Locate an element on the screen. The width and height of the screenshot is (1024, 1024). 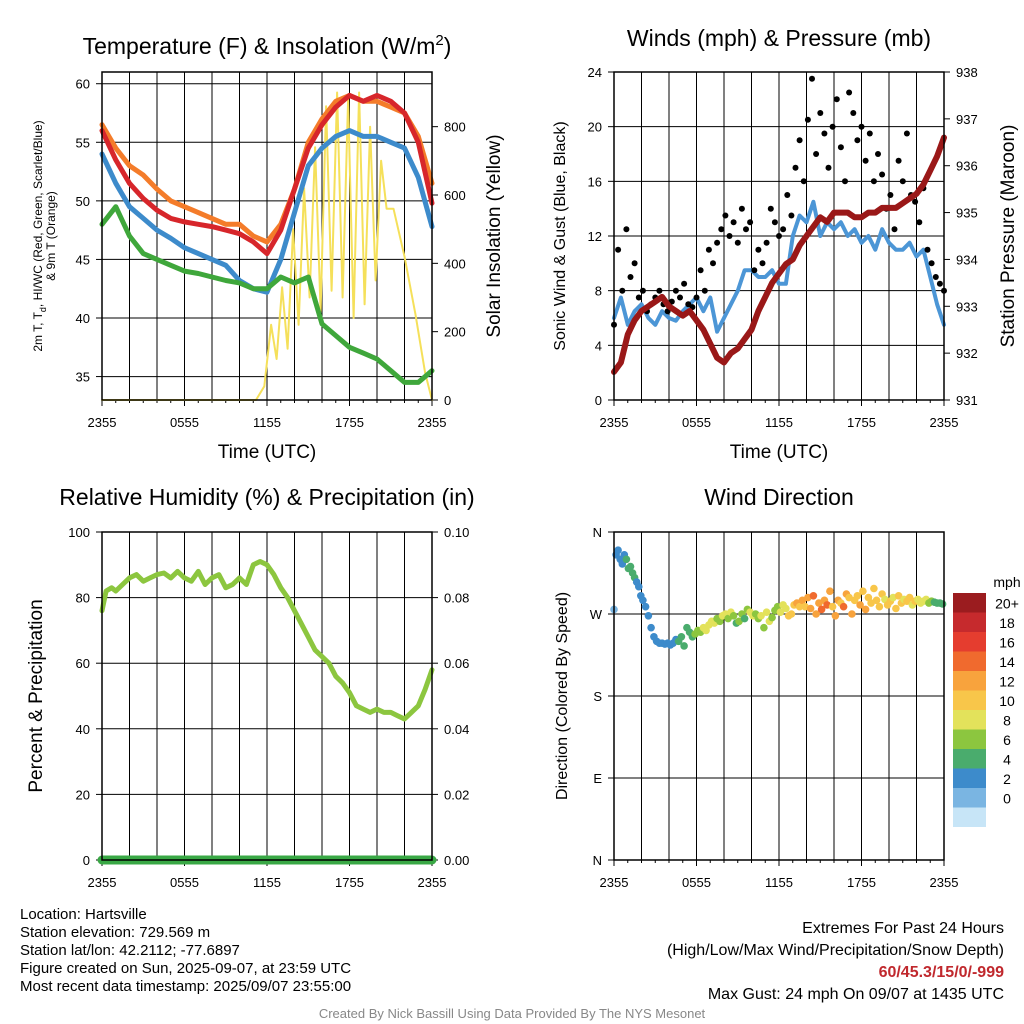
x-tick-label: 1155 is located at coordinates (779, 422).